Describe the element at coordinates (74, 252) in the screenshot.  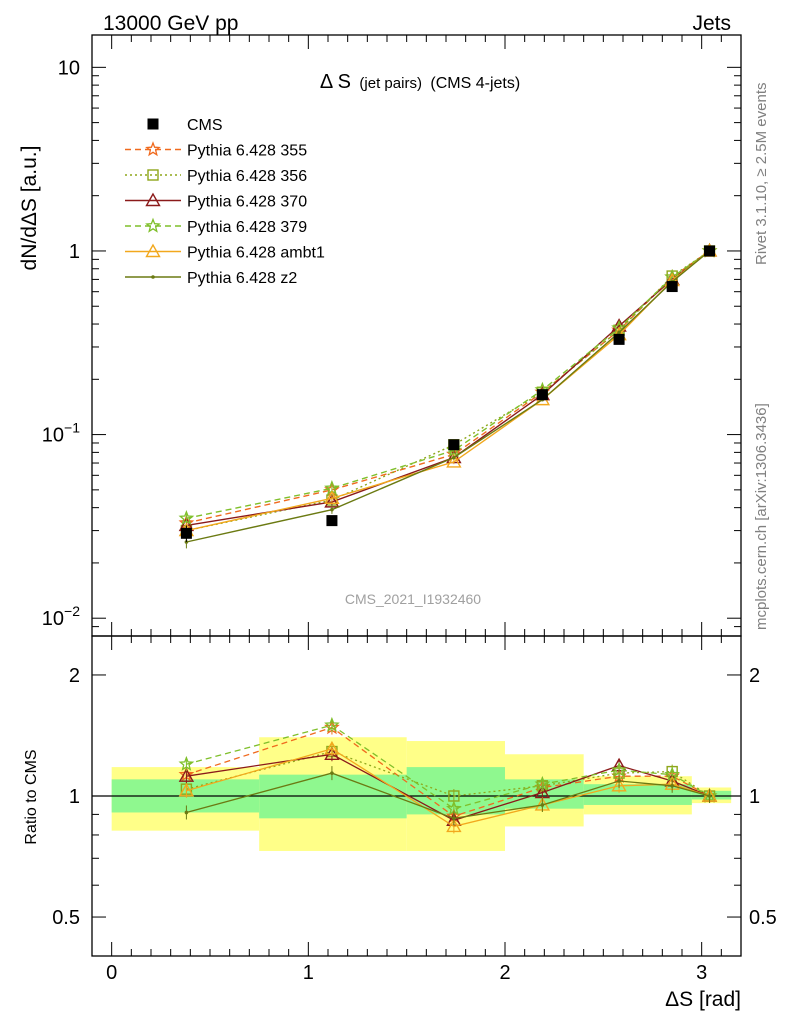
I see `main-ytick-label-2: 1` at that location.